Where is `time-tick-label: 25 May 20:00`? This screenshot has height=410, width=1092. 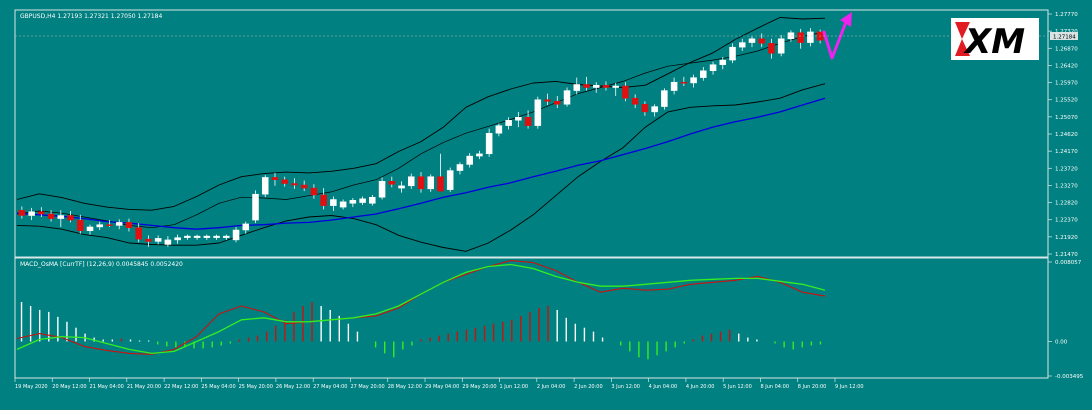
time-tick-label: 25 May 20:00 is located at coordinates (256, 387).